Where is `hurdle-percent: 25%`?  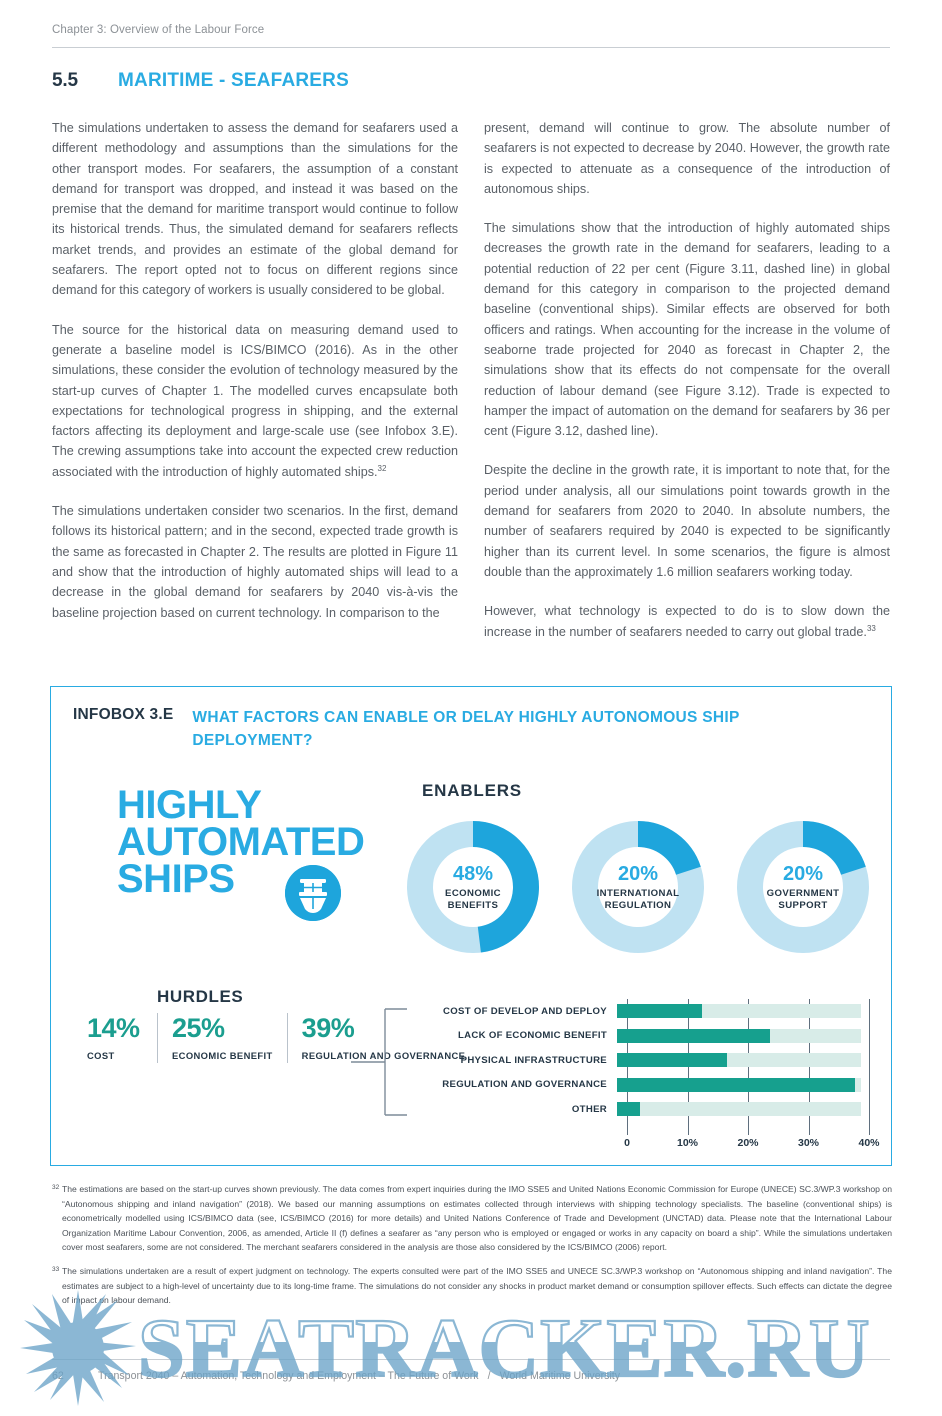
hurdle-percent: 25% is located at coordinates (198, 1028).